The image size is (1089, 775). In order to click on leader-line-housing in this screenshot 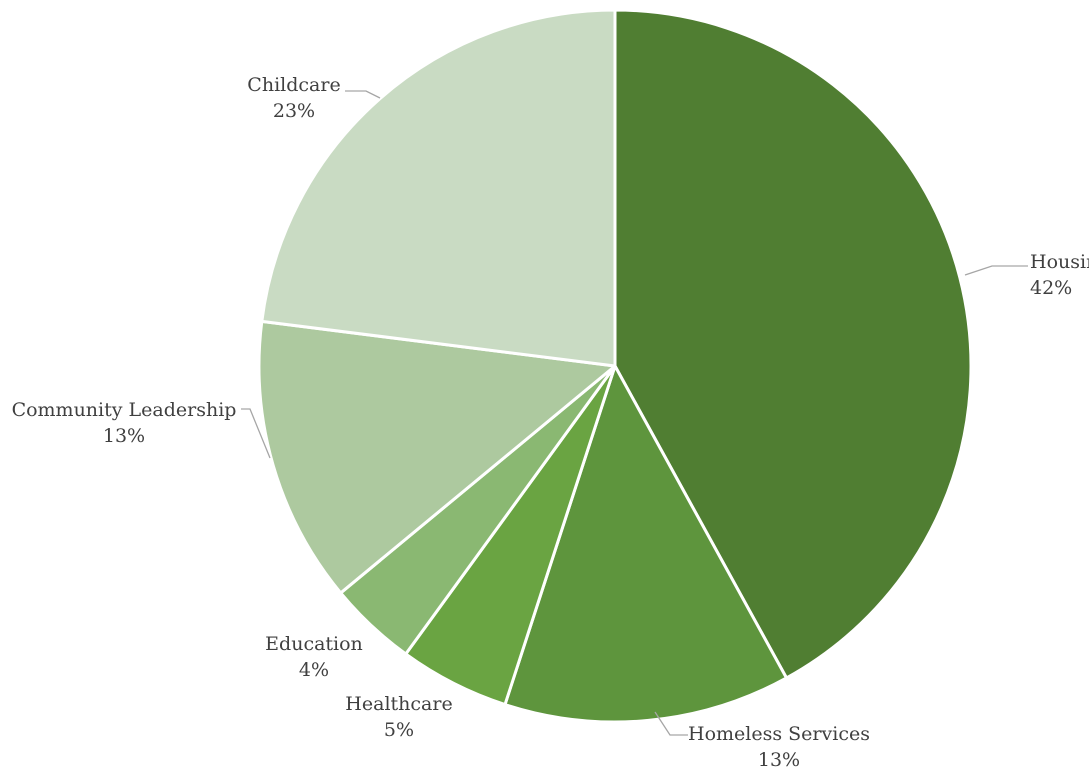, I will do `click(996, 270)`.